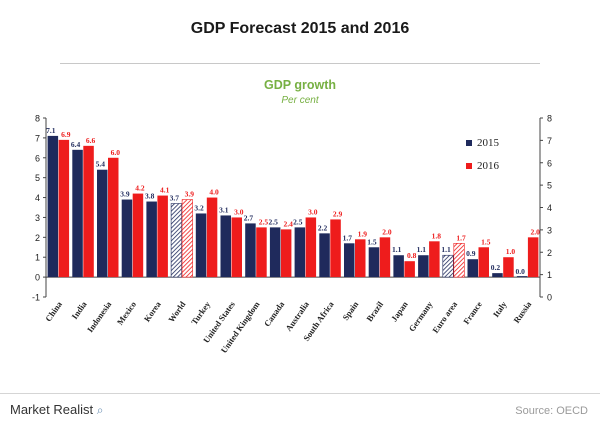 This screenshot has width=600, height=429. What do you see at coordinates (37, 218) in the screenshot?
I see `y-tick-label-left: 3` at bounding box center [37, 218].